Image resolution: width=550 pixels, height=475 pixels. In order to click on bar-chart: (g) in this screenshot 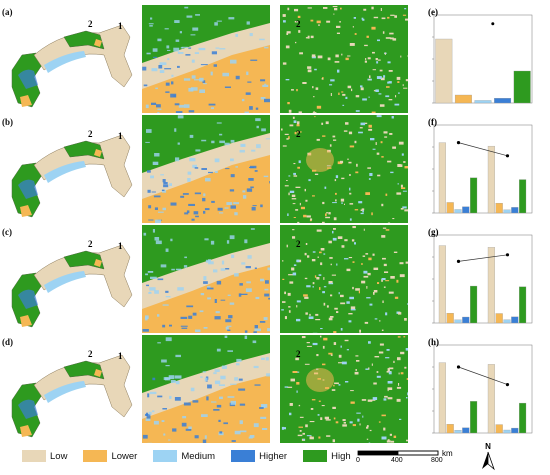, I will do `click(482, 279)`.